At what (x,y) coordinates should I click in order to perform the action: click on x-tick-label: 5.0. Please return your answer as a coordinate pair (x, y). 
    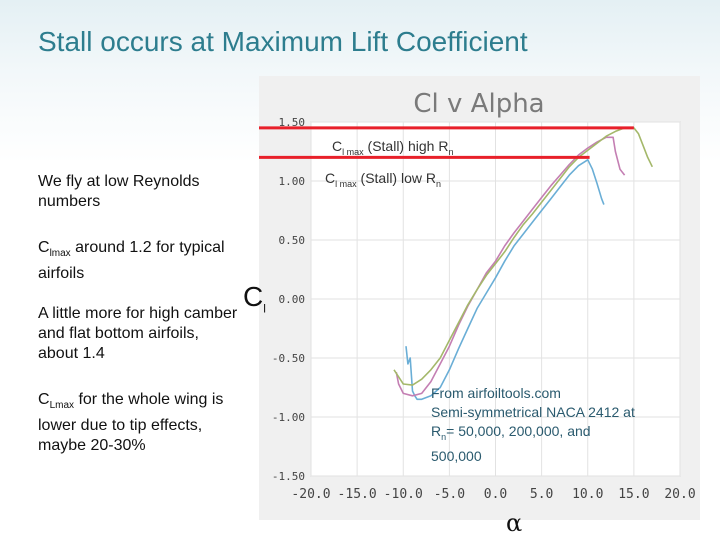
    Looking at the image, I should click on (541, 494).